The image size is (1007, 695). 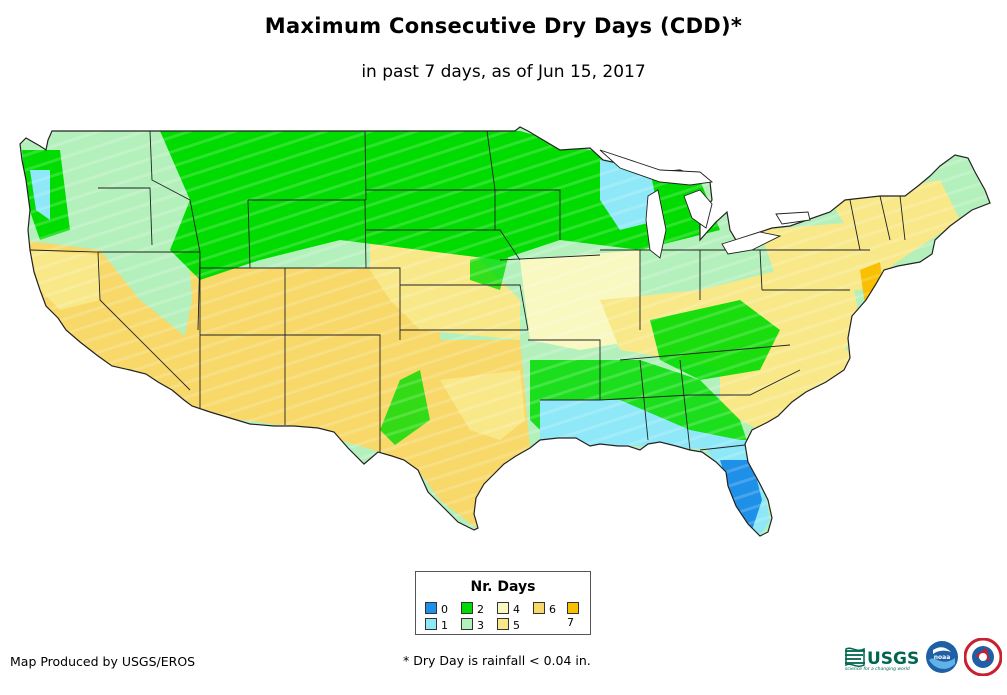 I want to click on usgs-wordmark: USGS, so click(x=893, y=659).